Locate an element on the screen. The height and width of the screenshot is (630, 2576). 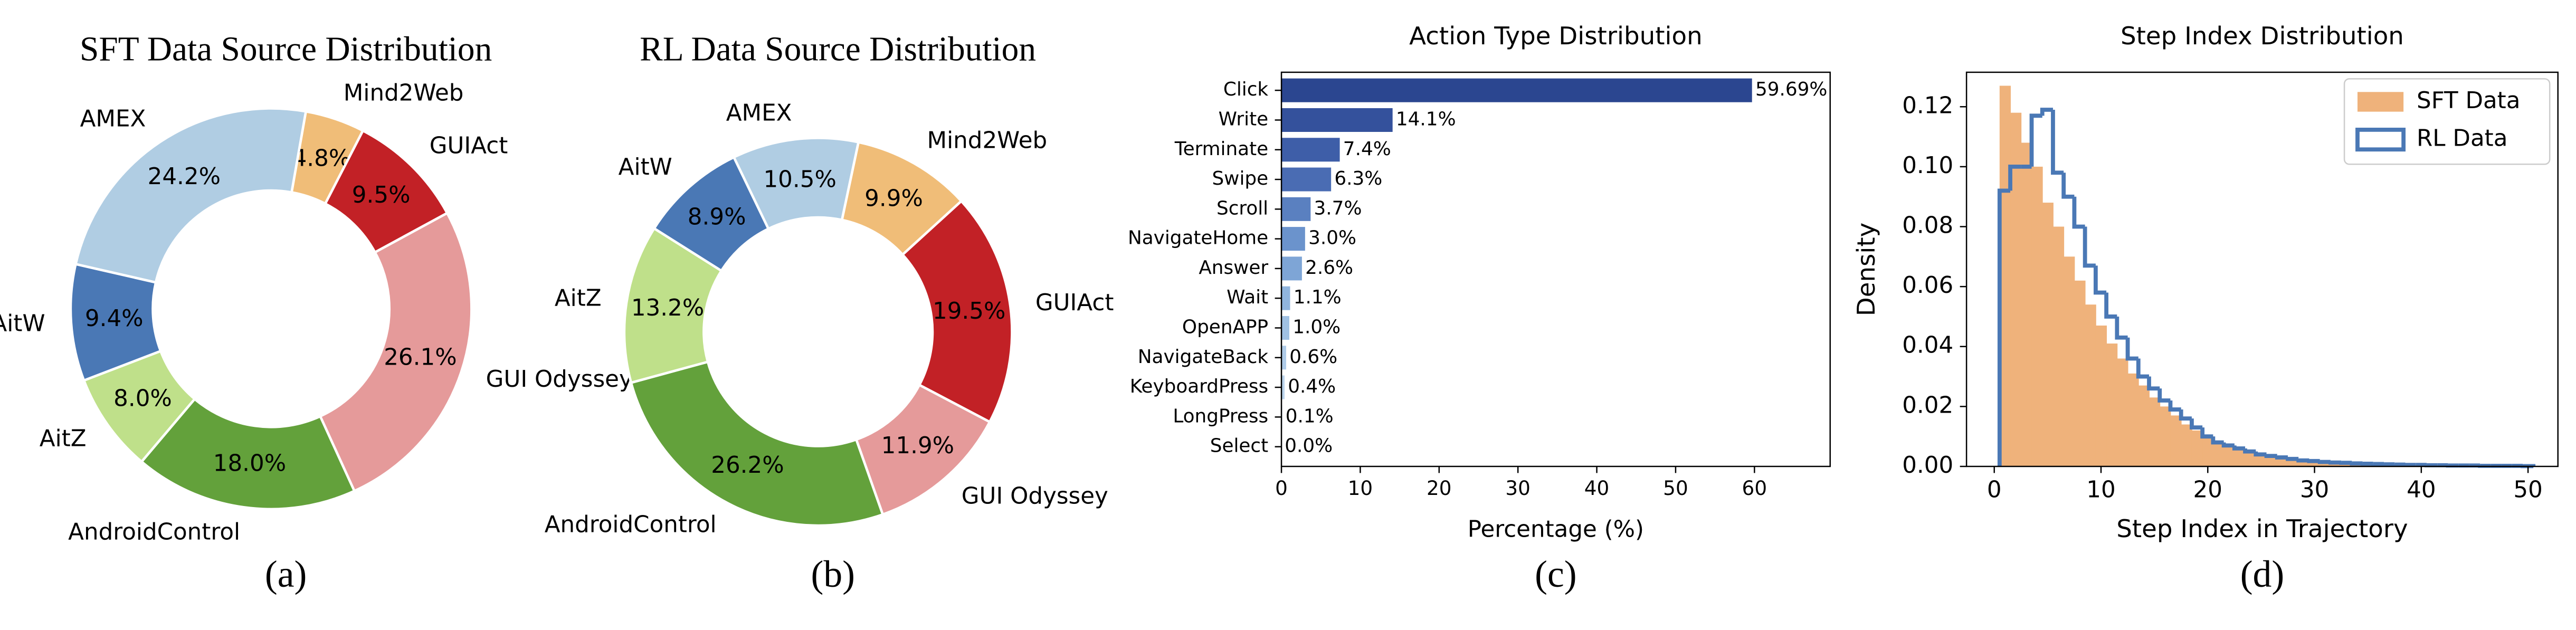
bar-value-label: 2.6% is located at coordinates (1329, 268).